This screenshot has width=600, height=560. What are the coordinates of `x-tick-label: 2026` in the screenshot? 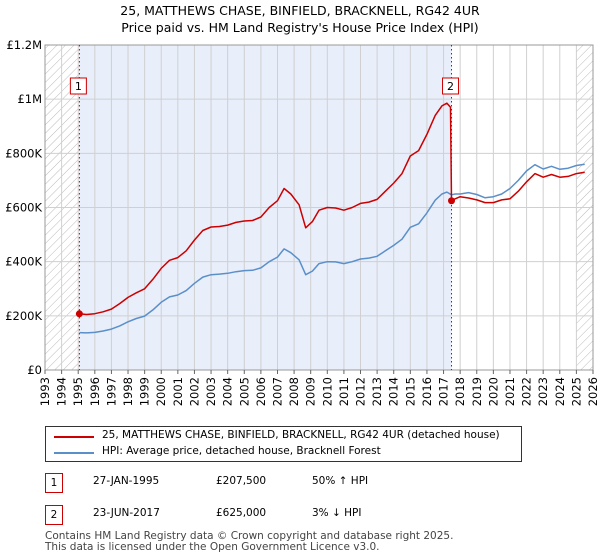 It's located at (593, 391).